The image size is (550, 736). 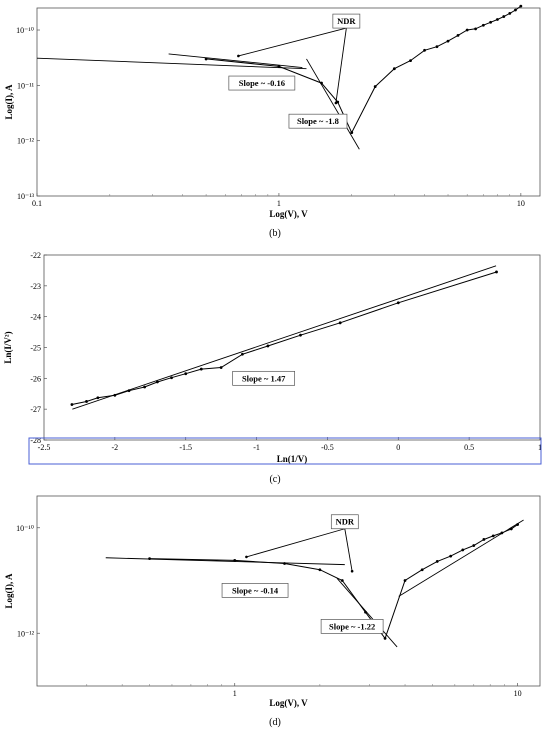 I want to click on panel-label: (d), so click(x=275, y=722).